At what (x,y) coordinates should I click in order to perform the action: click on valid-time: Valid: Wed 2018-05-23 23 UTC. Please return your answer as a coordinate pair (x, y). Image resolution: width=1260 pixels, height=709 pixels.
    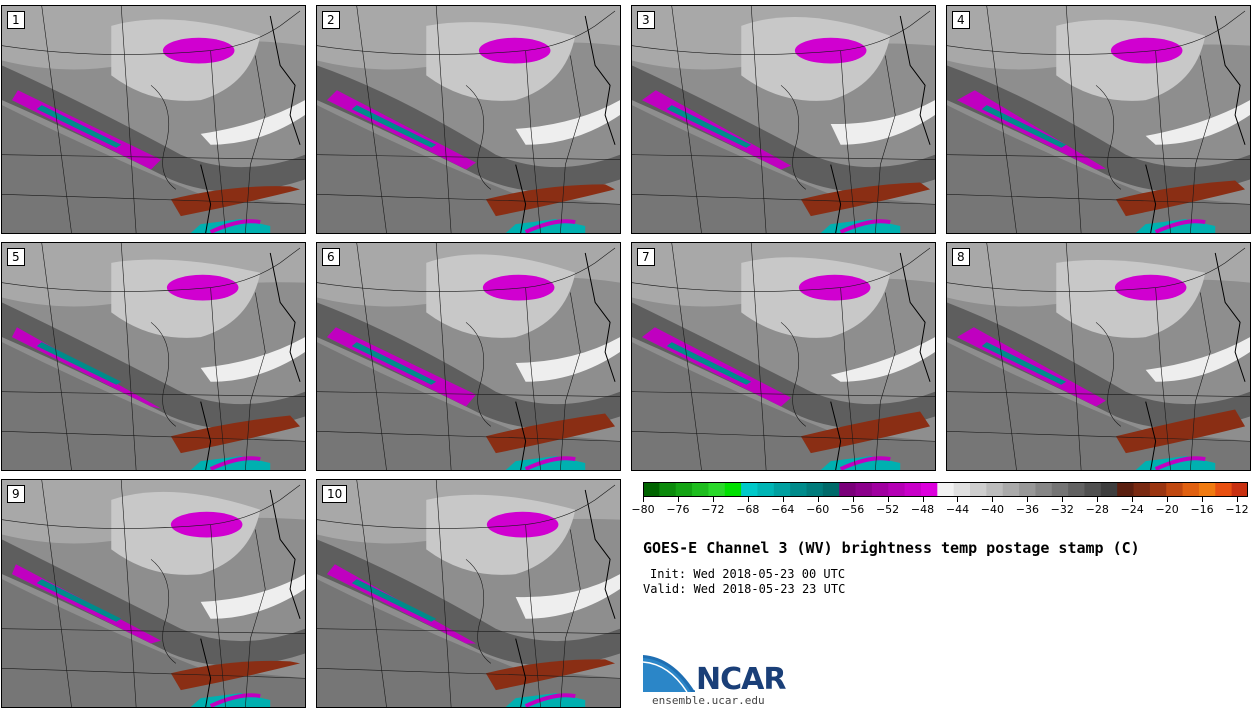
    Looking at the image, I should click on (744, 589).